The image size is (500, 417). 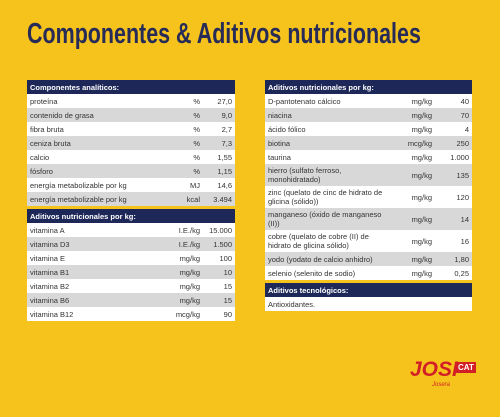 What do you see at coordinates (219, 101) in the screenshot?
I see `cell-value: 27,0` at bounding box center [219, 101].